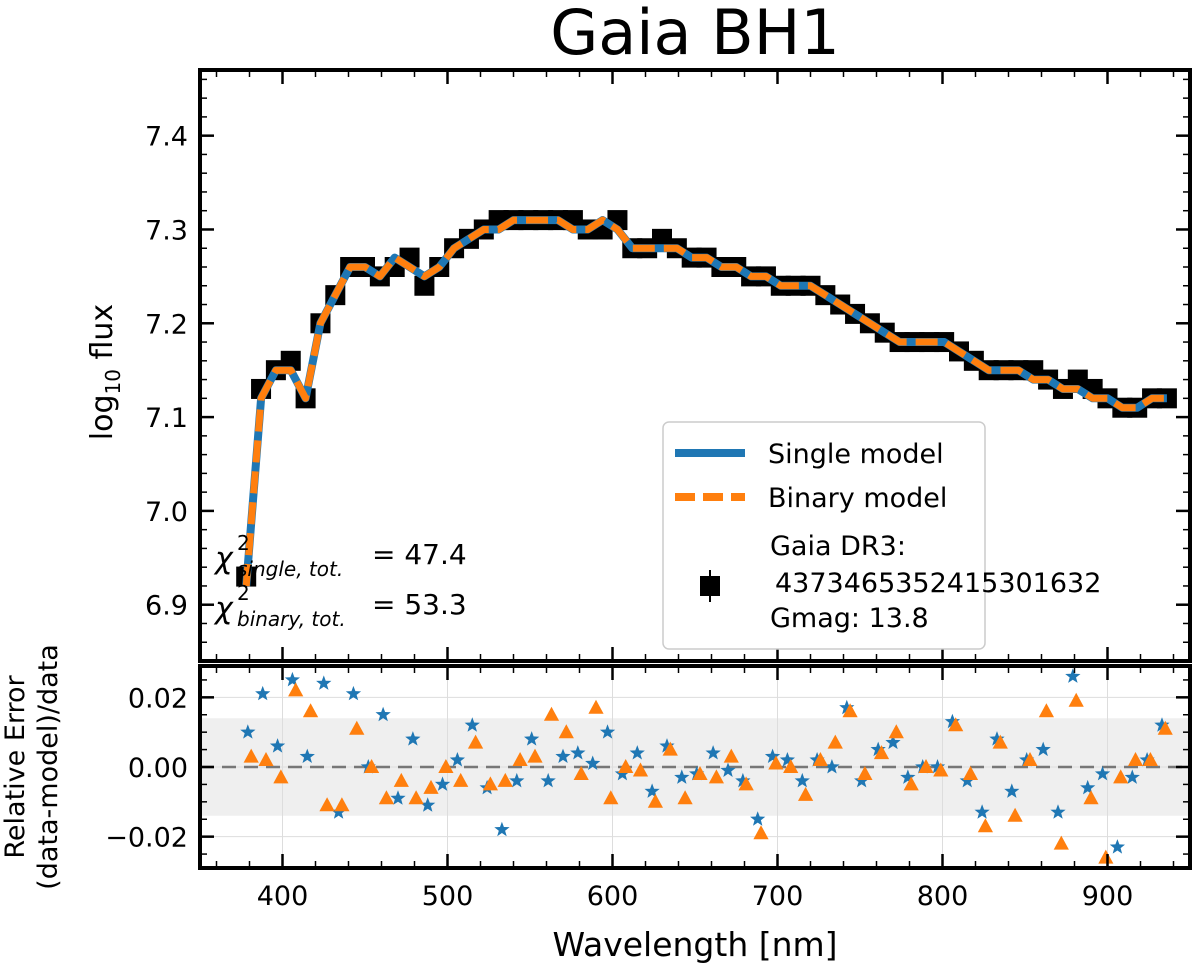 This screenshot has height=969, width=1200. What do you see at coordinates (223, 608) in the screenshot?
I see `chi-binary-symbol: χ` at bounding box center [223, 608].